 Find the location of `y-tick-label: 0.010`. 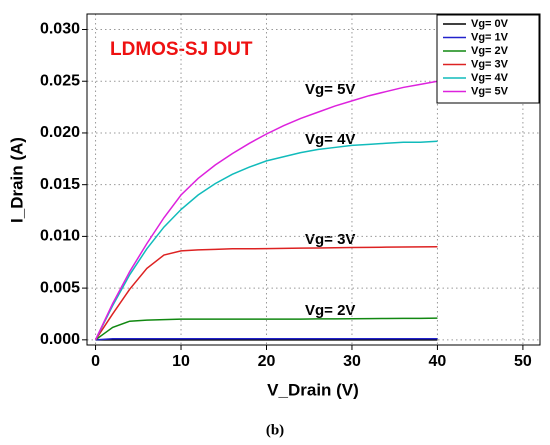

y-tick-label: 0.010 is located at coordinates (60, 236).